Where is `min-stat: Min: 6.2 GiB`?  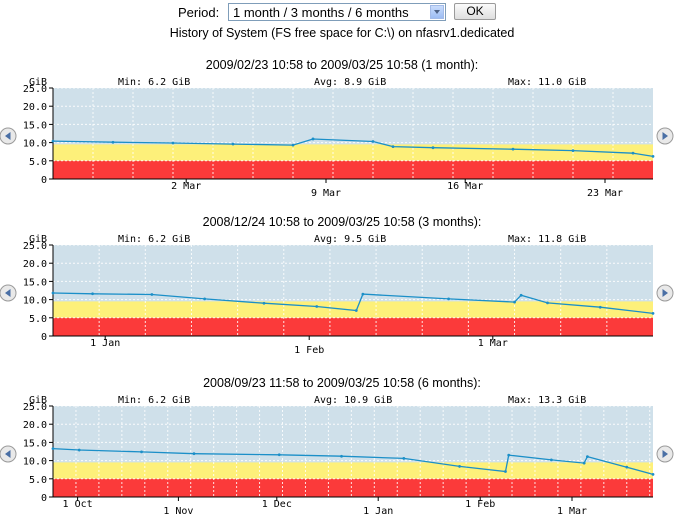 min-stat: Min: 6.2 GiB is located at coordinates (154, 400).